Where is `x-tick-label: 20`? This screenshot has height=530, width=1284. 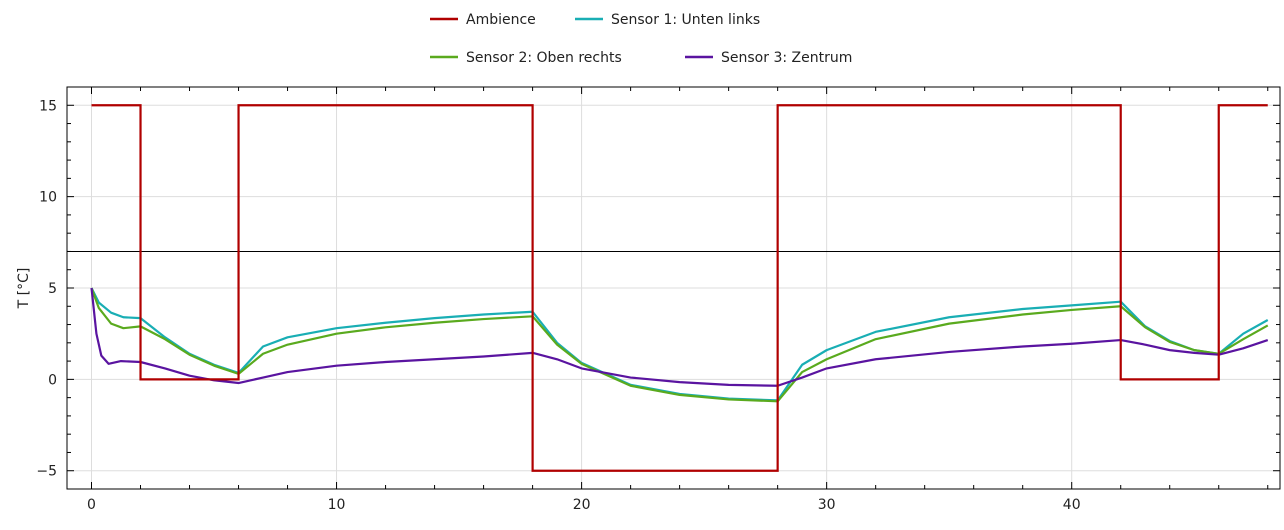
x-tick-label: 20 is located at coordinates (582, 505).